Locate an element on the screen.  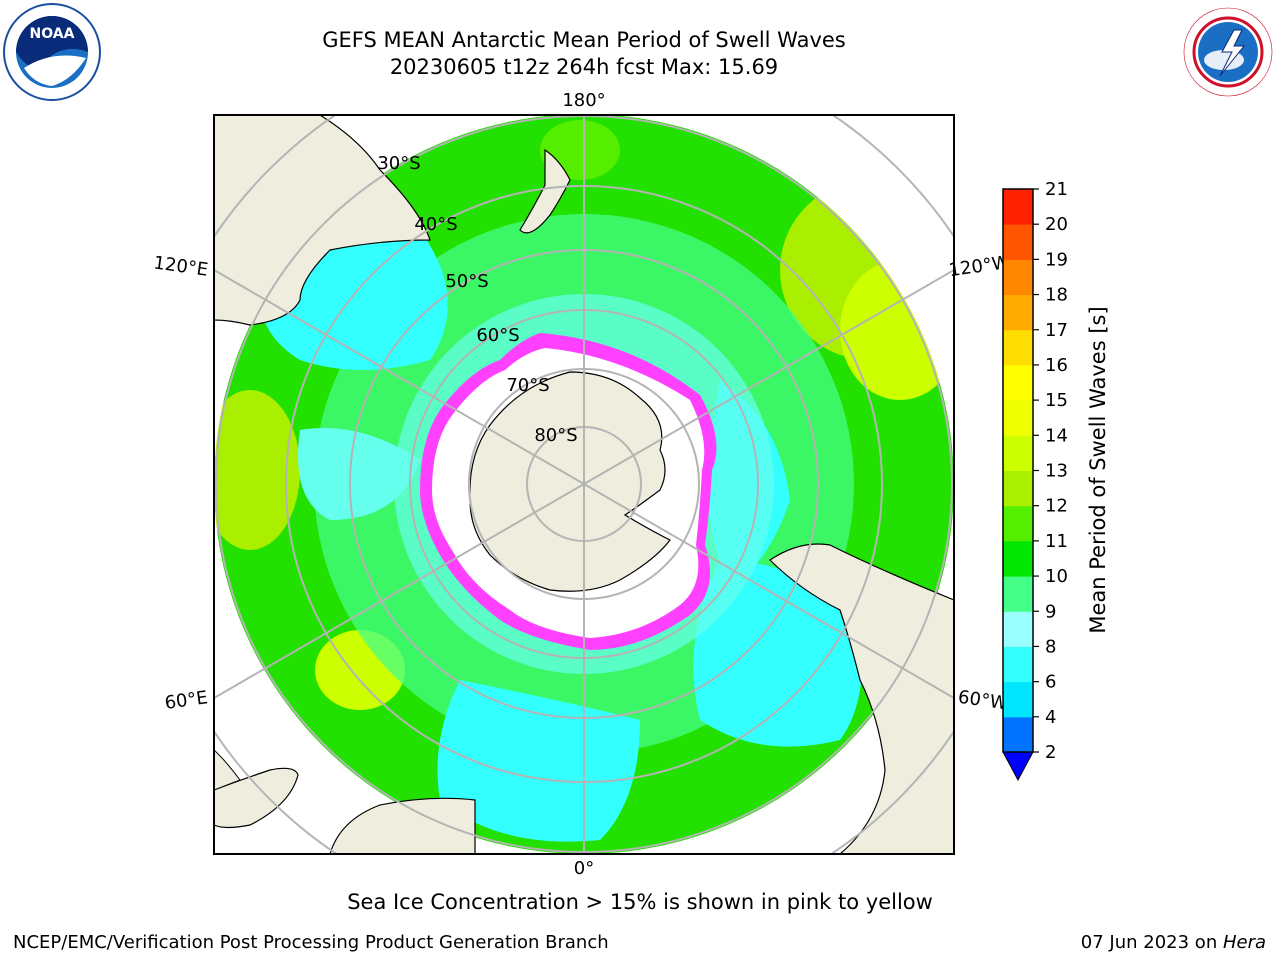
colorbar-tick-label: 17 is located at coordinates (1056, 330).